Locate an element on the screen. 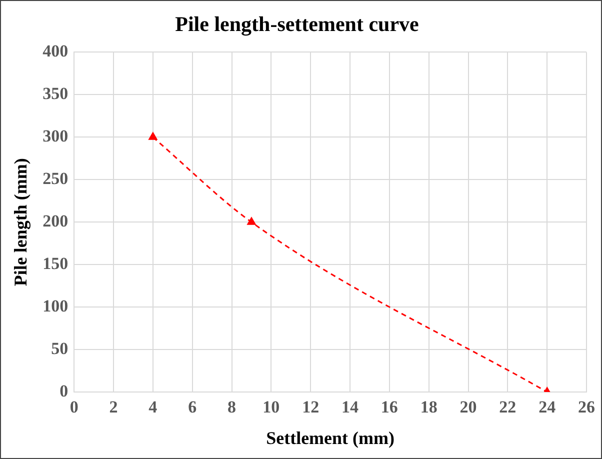 Image resolution: width=602 pixels, height=459 pixels. y-tick-label: 0 is located at coordinates (64, 390).